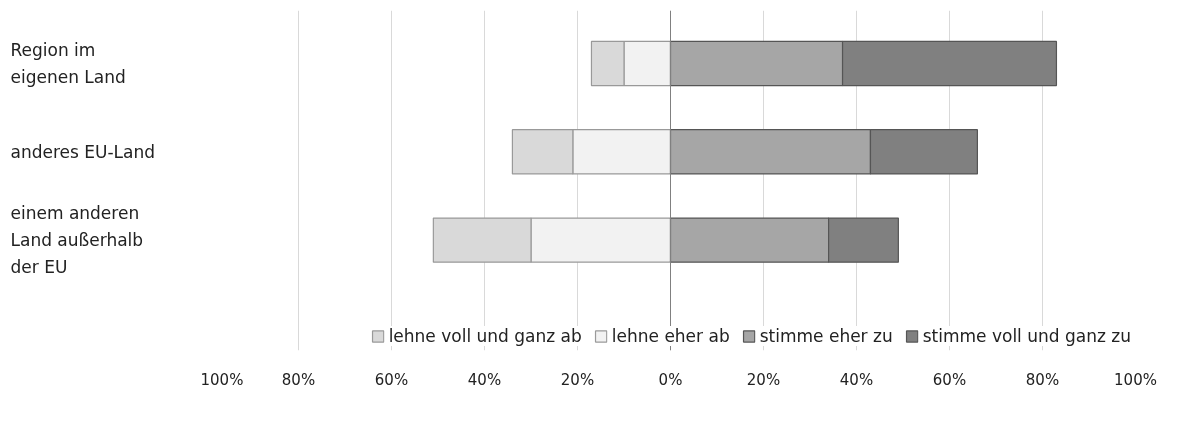 The width and height of the screenshot is (1193, 441). I want to click on legend-label: lehne eher ab, so click(670, 336).